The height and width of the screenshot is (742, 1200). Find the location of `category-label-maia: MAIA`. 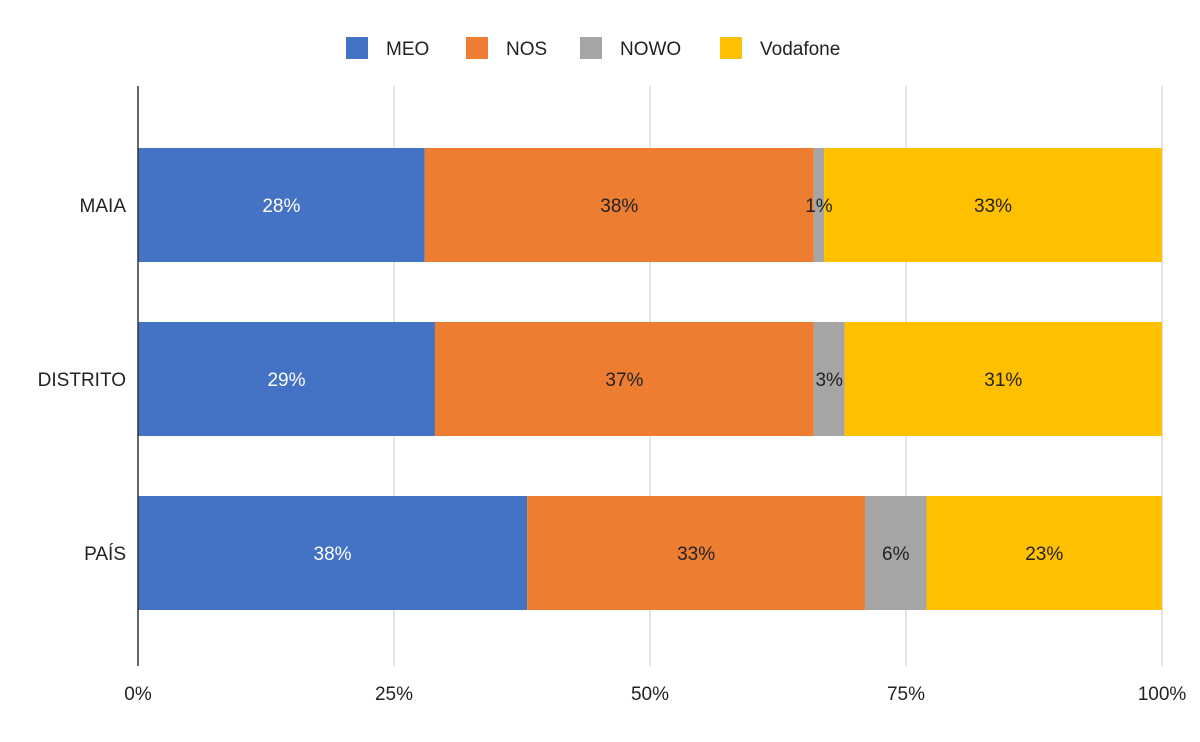

category-label-maia: MAIA is located at coordinates (103, 206).